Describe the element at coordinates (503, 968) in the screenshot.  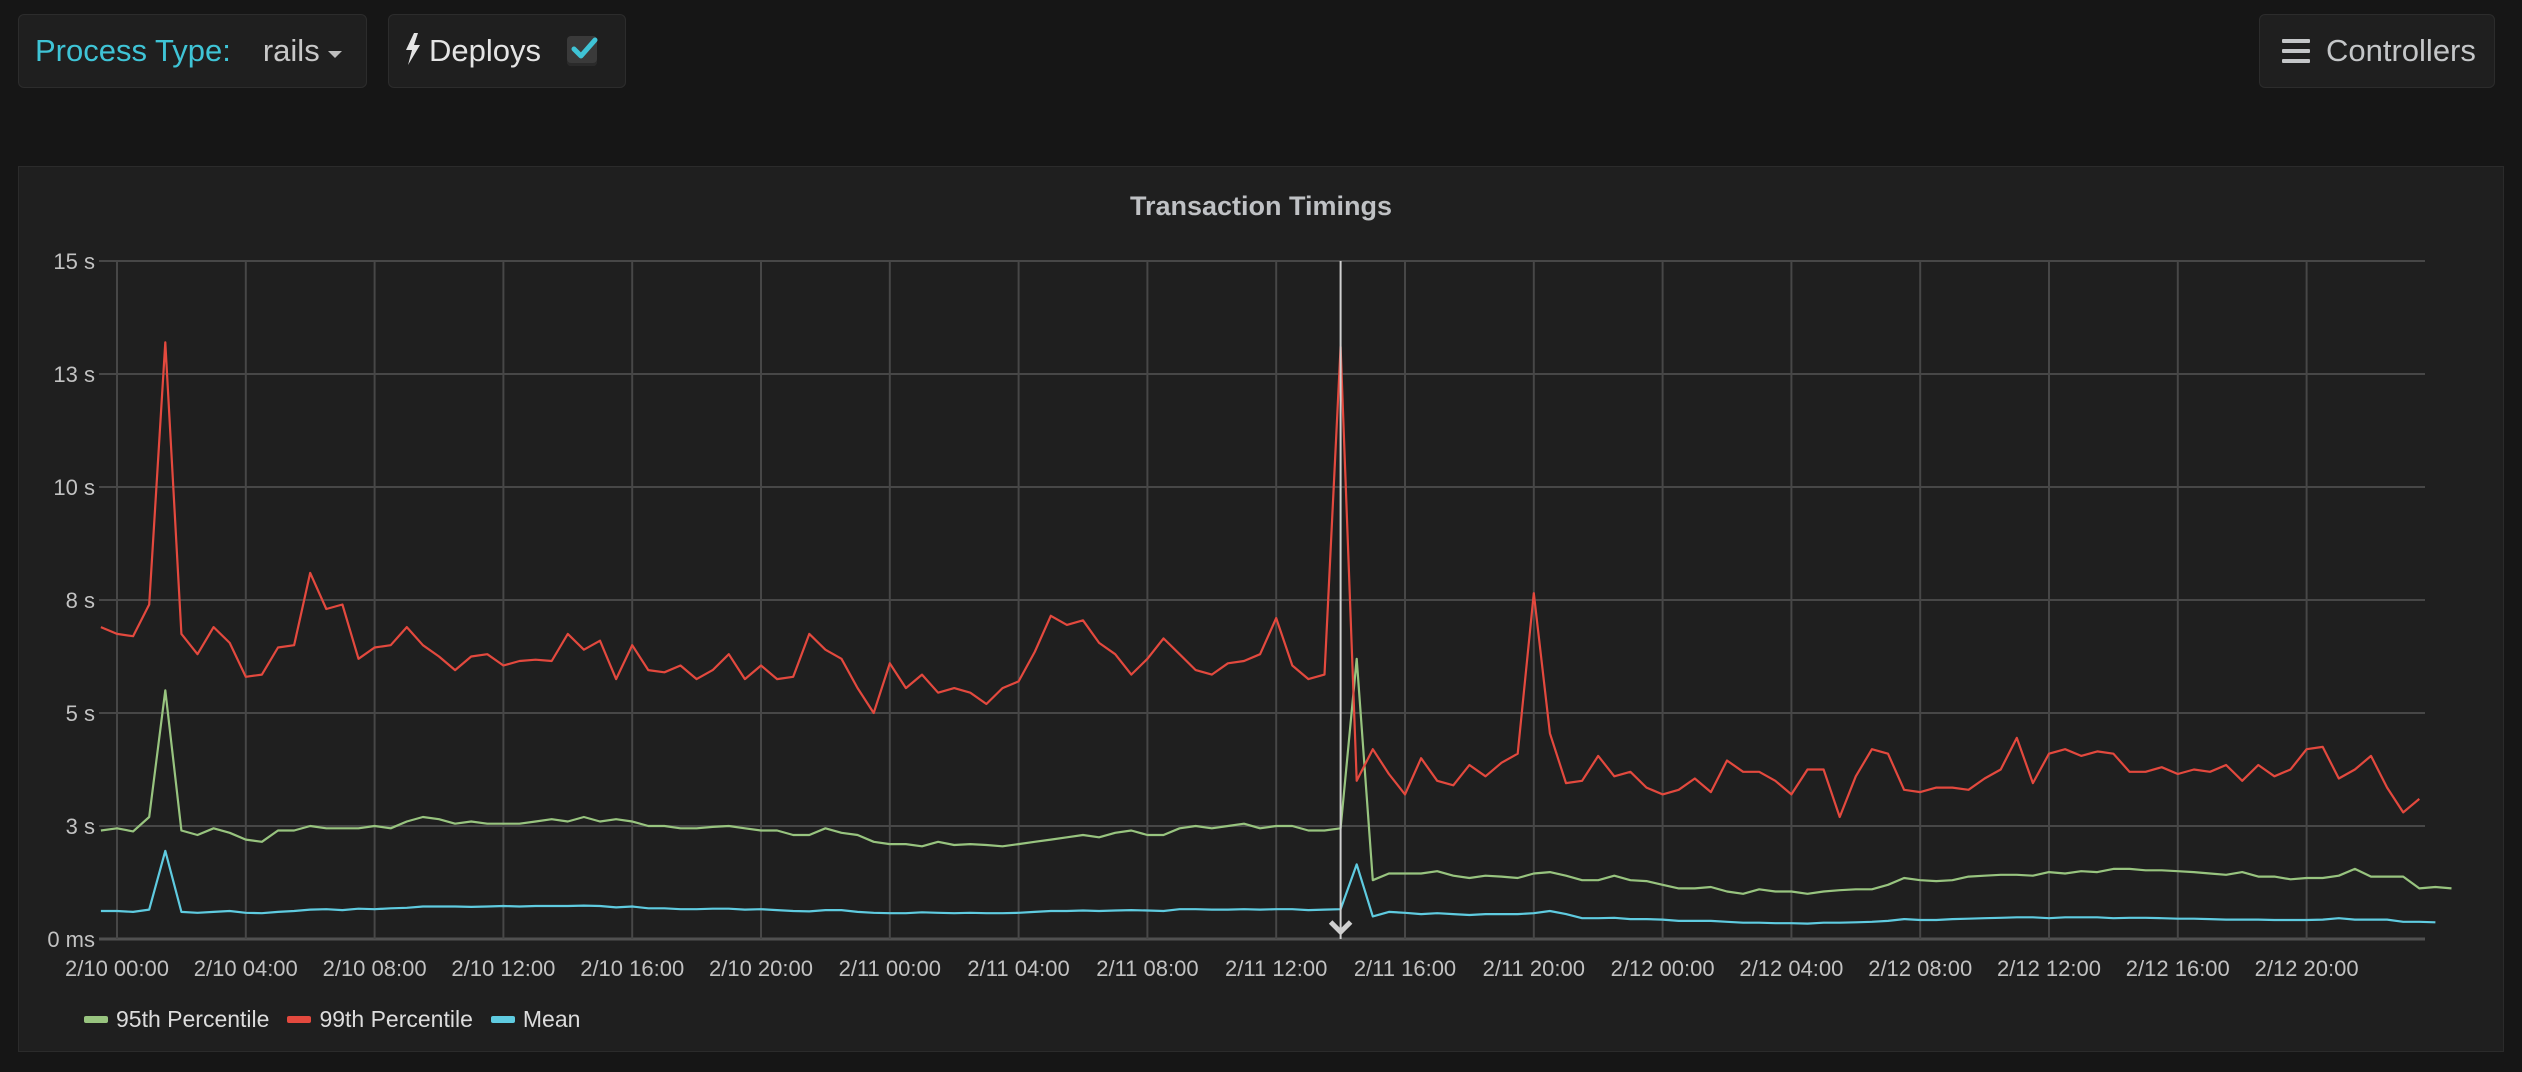
I see `x-tick-label: 2/10 12:00` at that location.